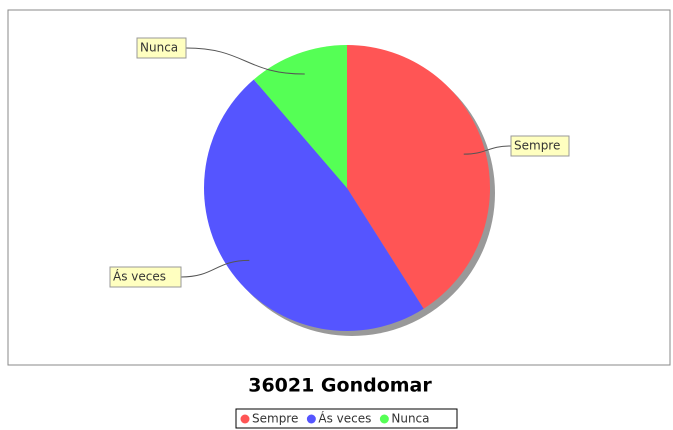 The image size is (673, 430). Describe the element at coordinates (340, 386) in the screenshot. I see `chart-title: 36021 Gondomar` at that location.